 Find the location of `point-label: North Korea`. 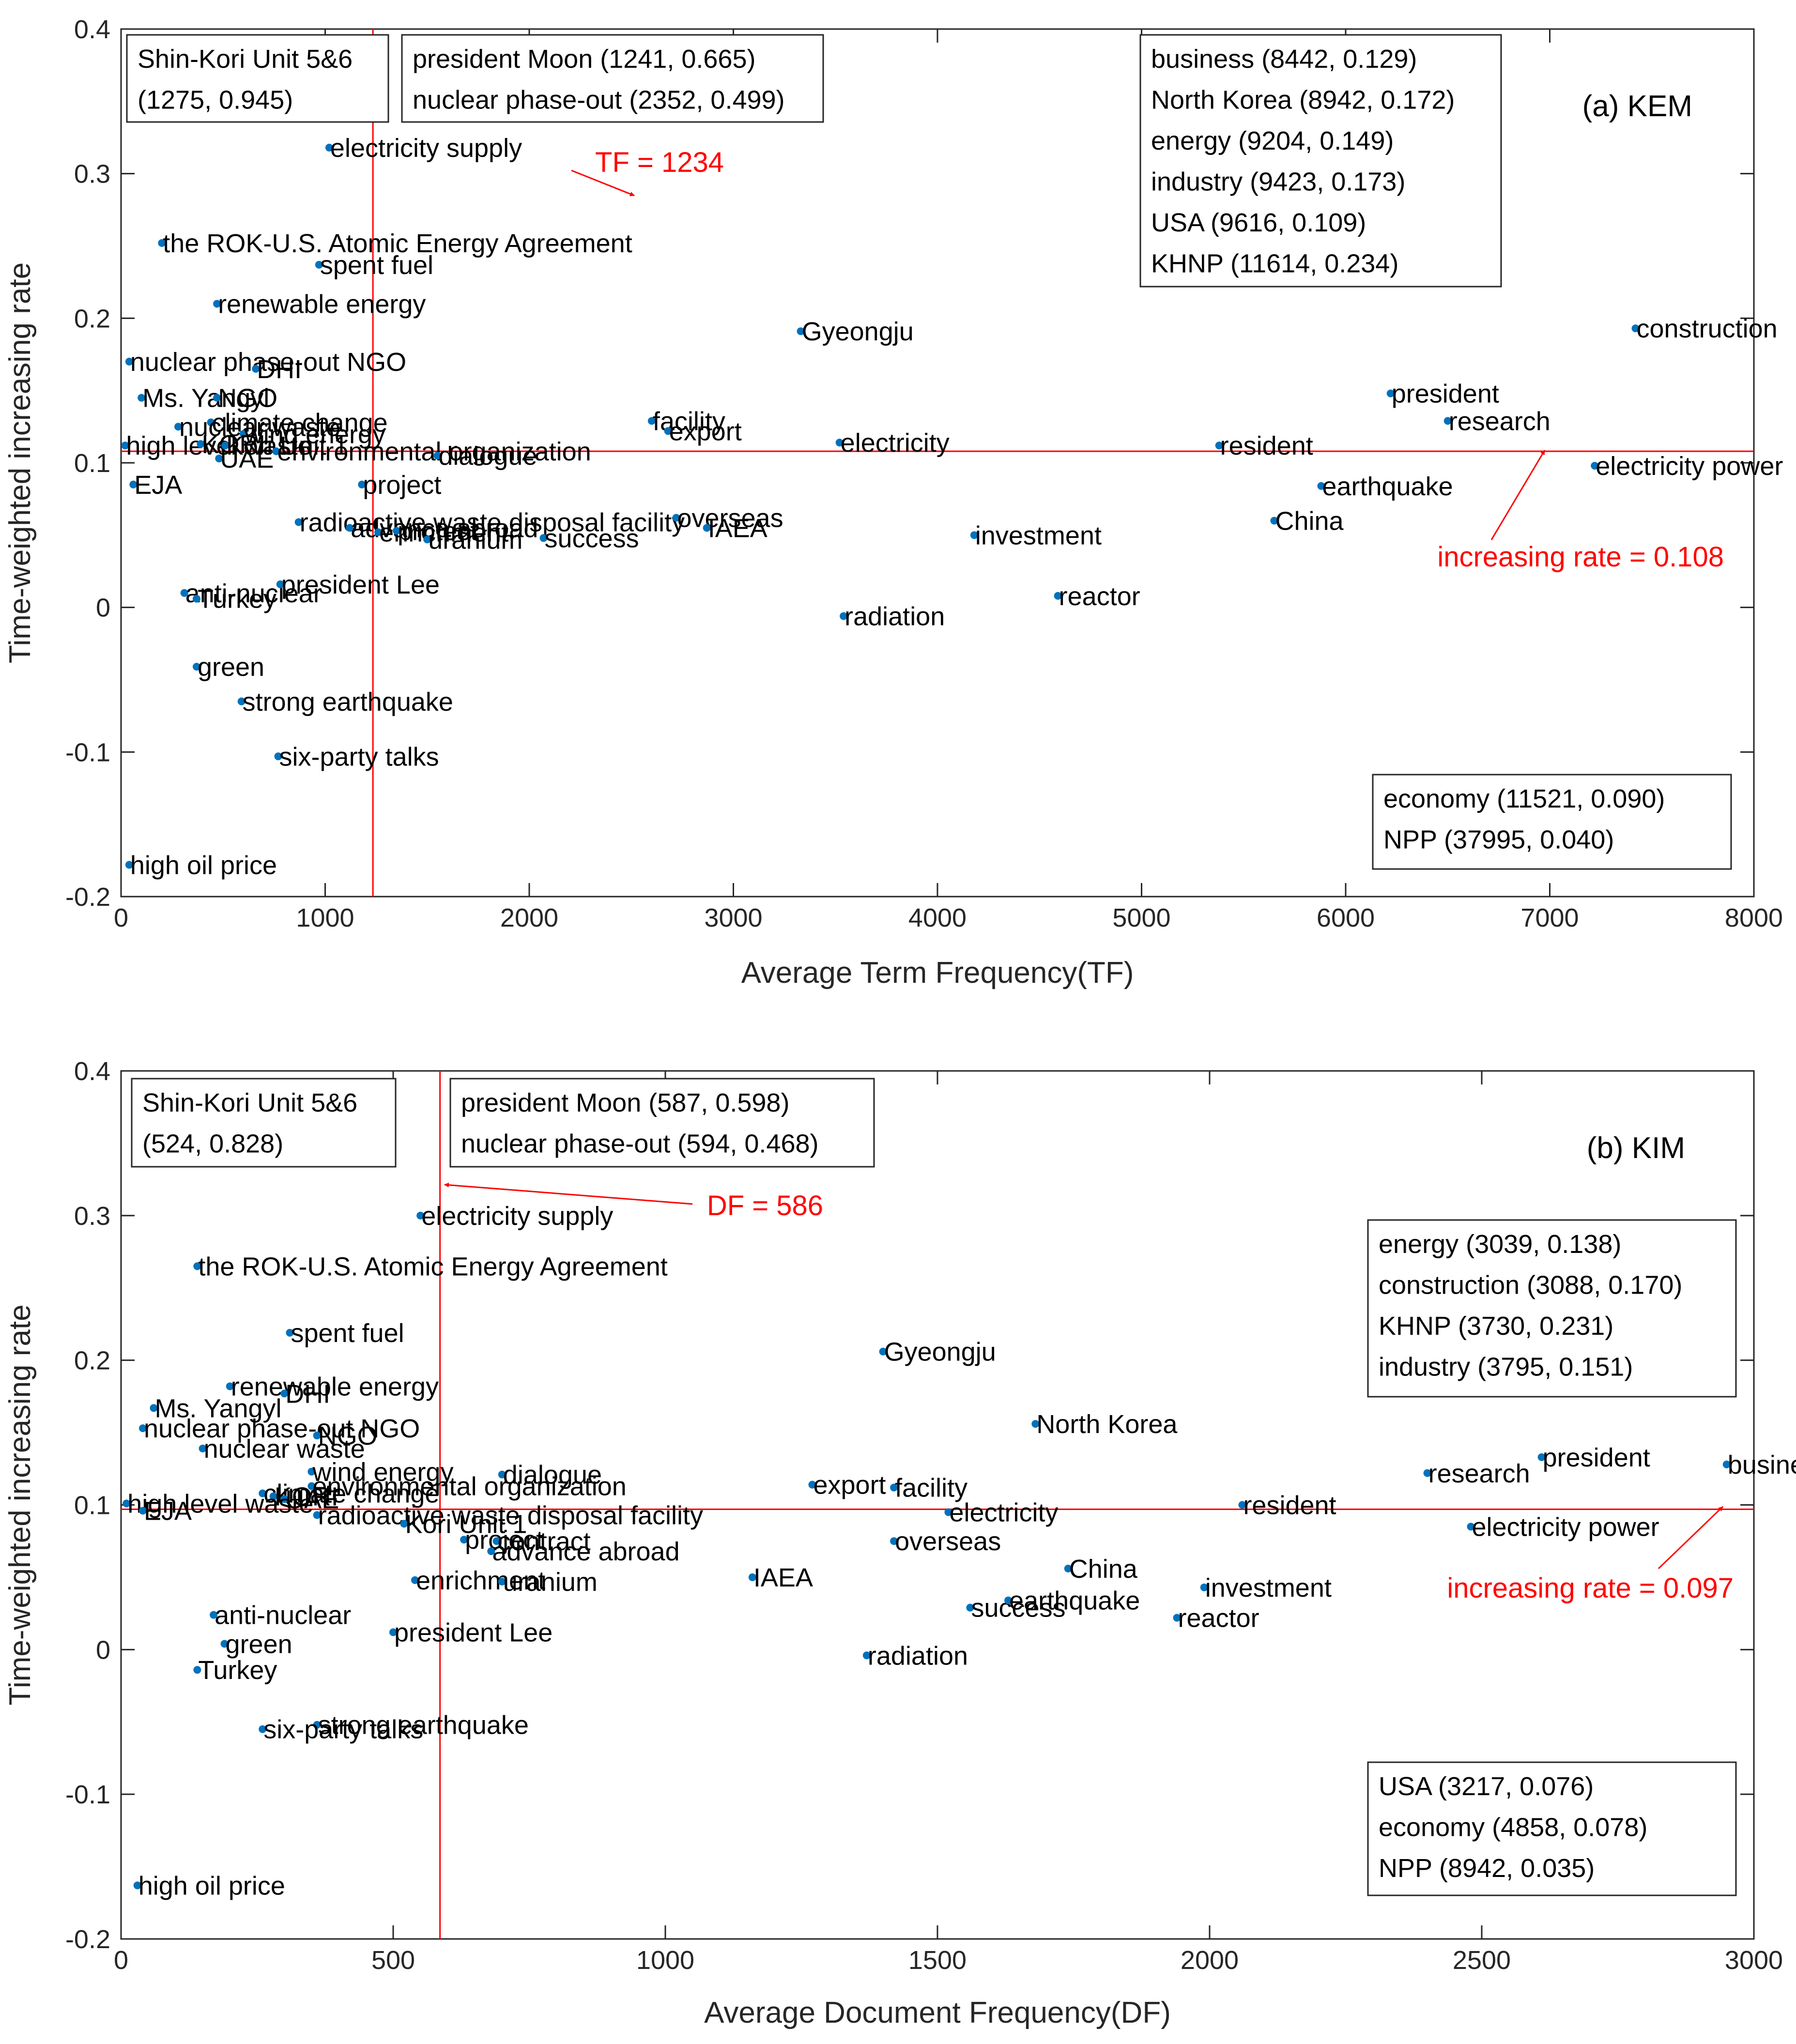

point-label: North Korea is located at coordinates (1107, 1424).